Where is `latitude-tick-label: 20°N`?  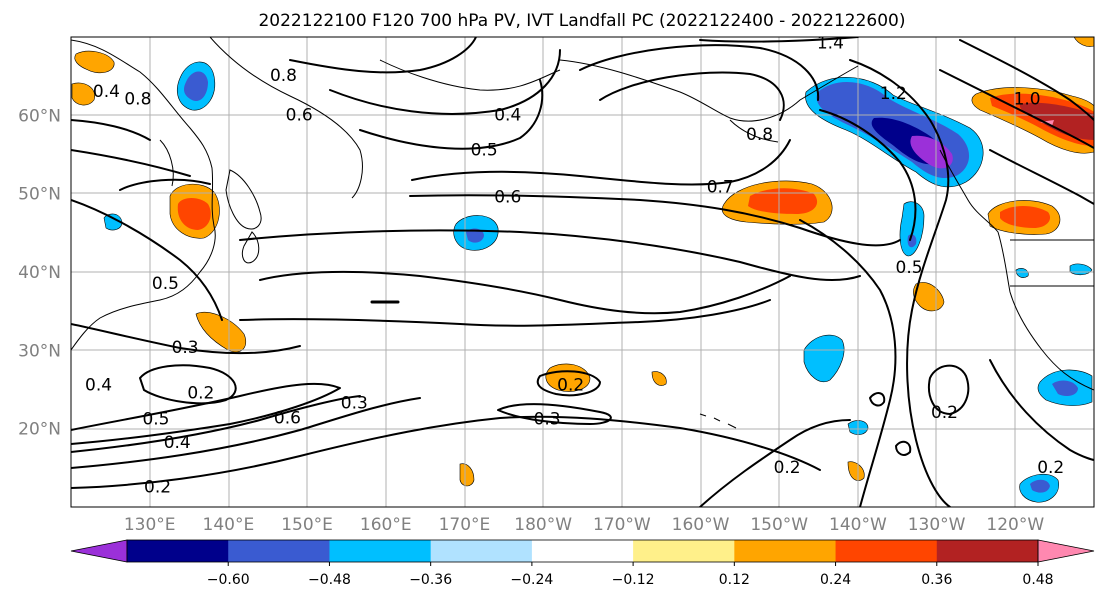 latitude-tick-label: 20°N is located at coordinates (39, 430).